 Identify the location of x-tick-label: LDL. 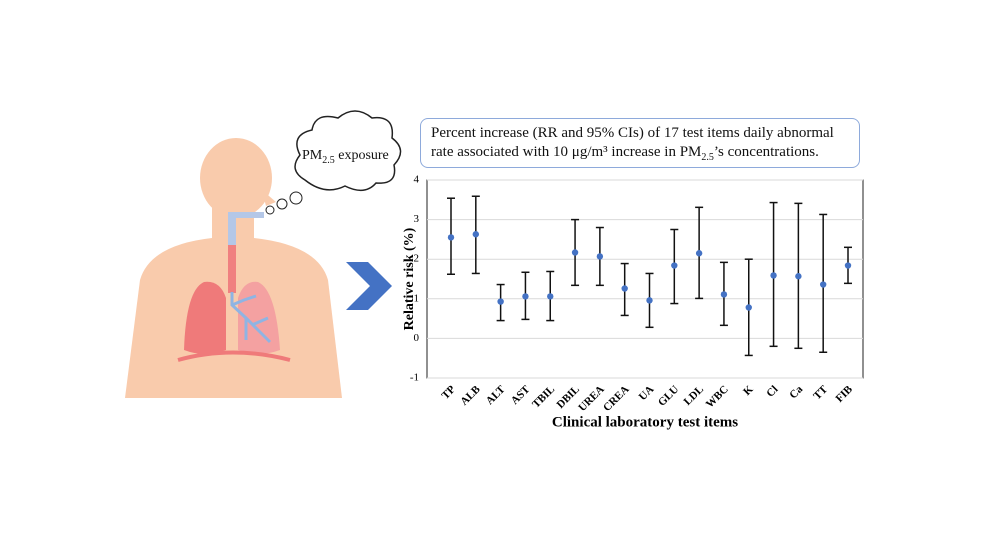
(694, 395).